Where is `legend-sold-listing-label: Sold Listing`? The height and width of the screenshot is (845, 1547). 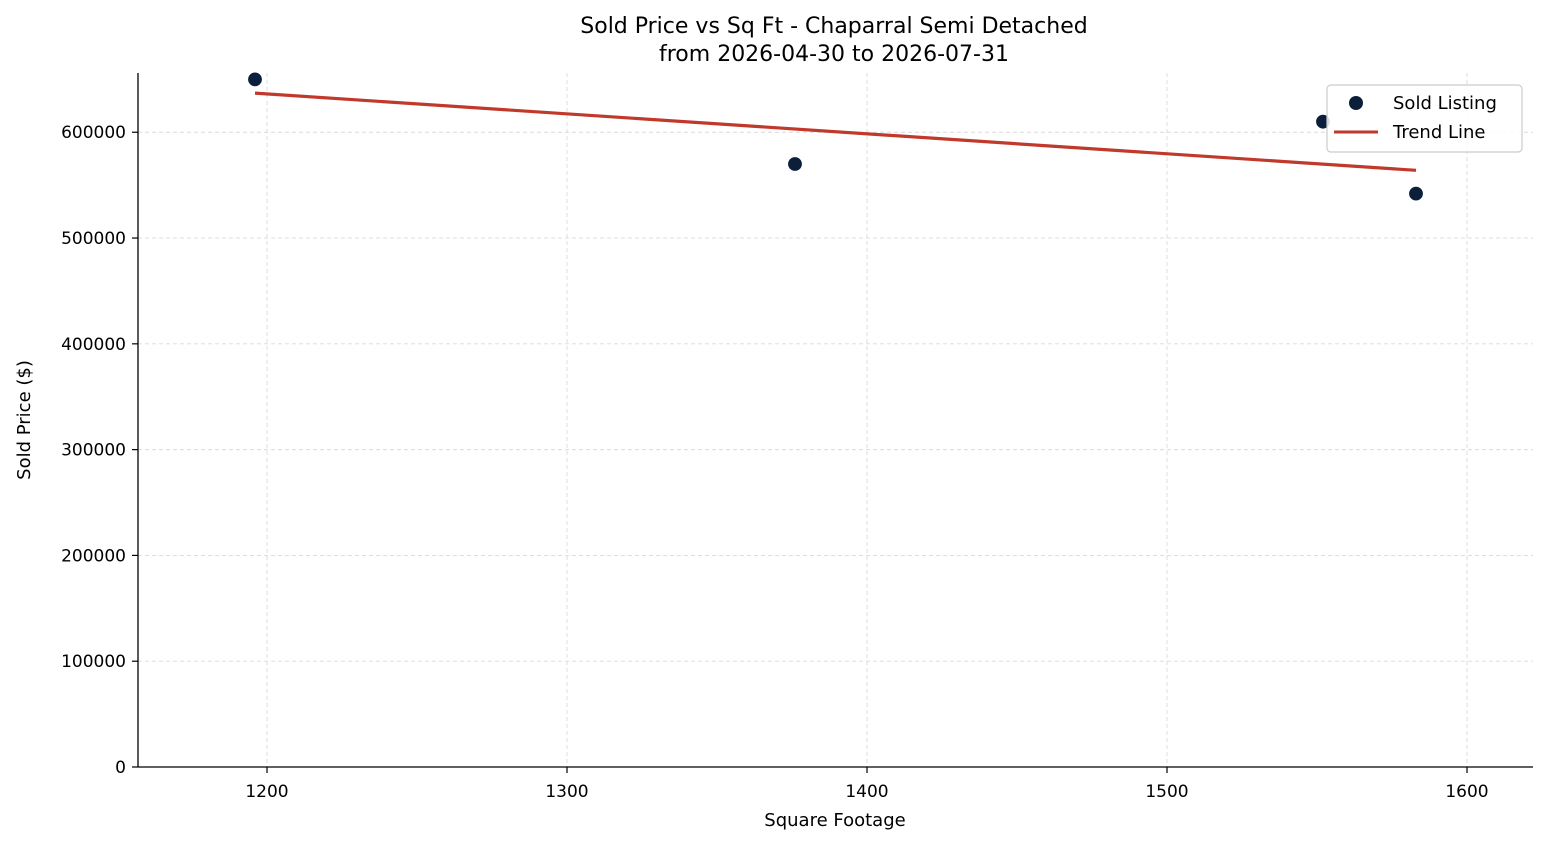 legend-sold-listing-label: Sold Listing is located at coordinates (1445, 103).